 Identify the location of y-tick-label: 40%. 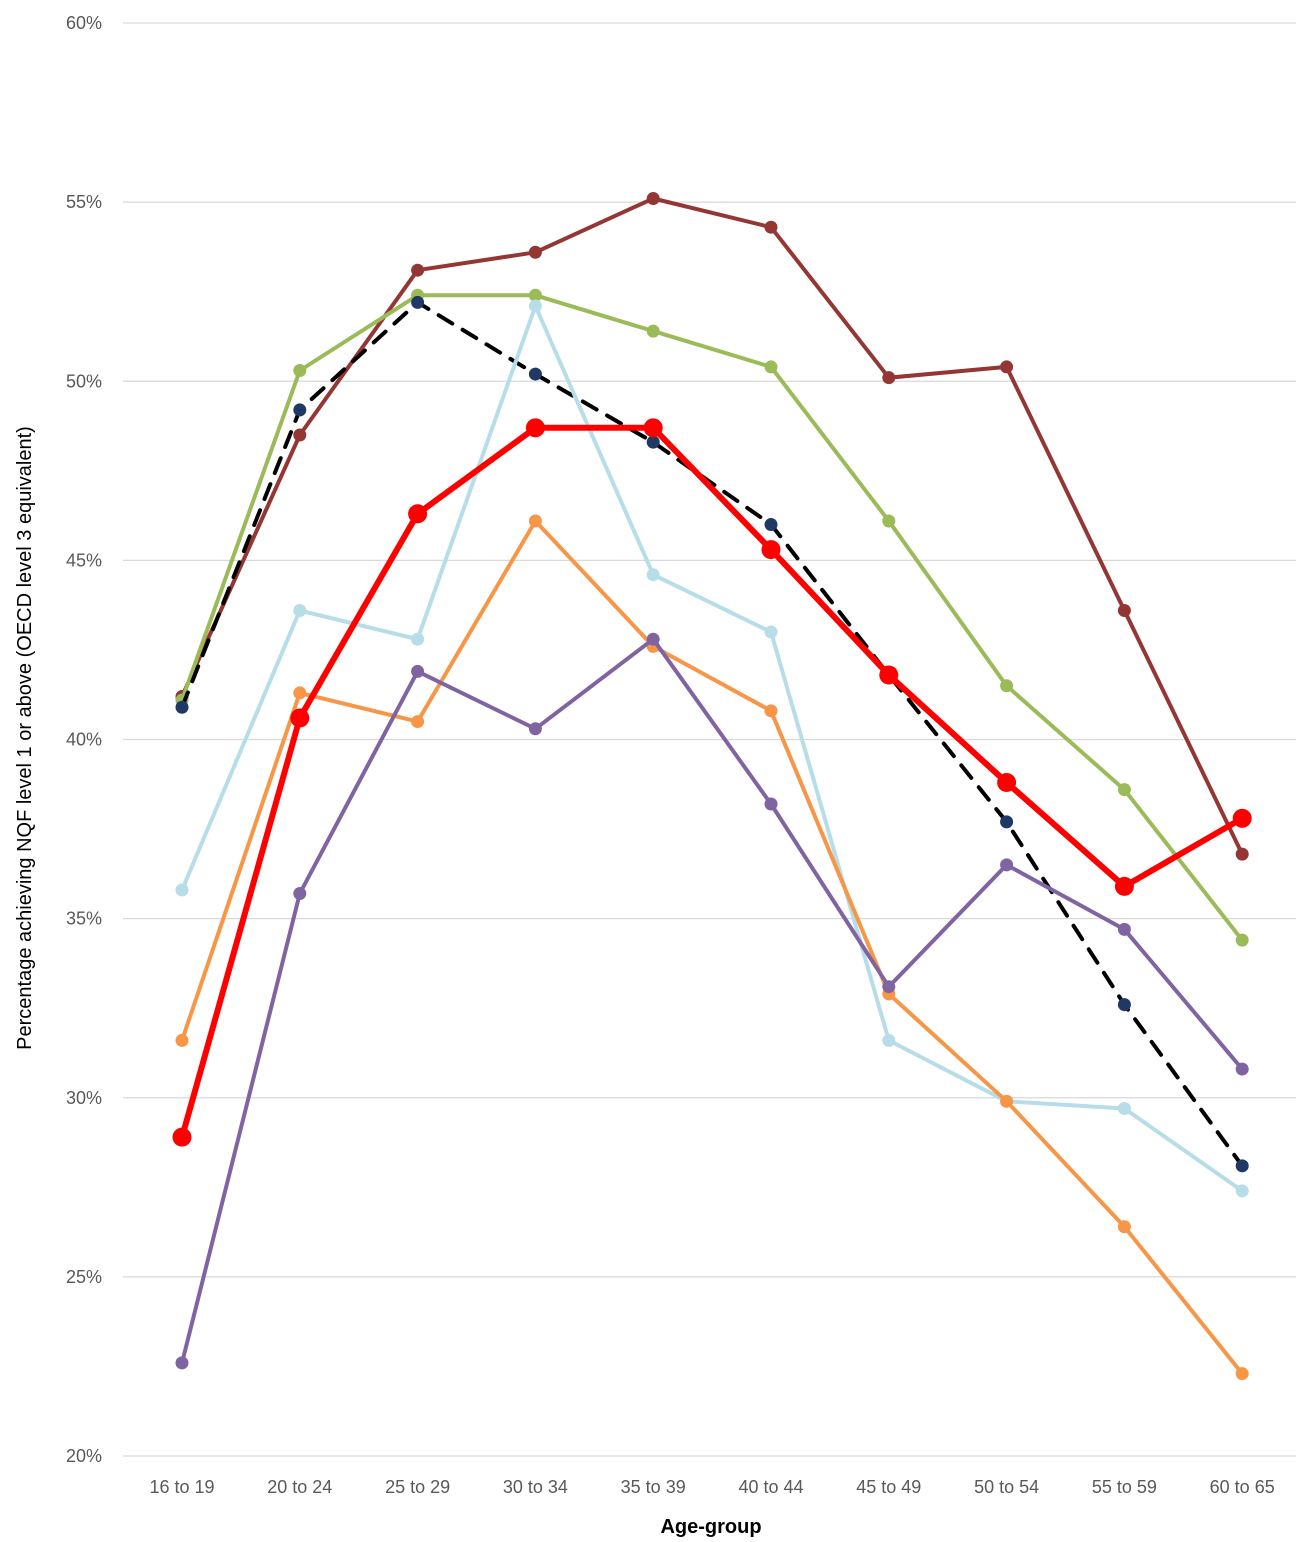
(84, 740).